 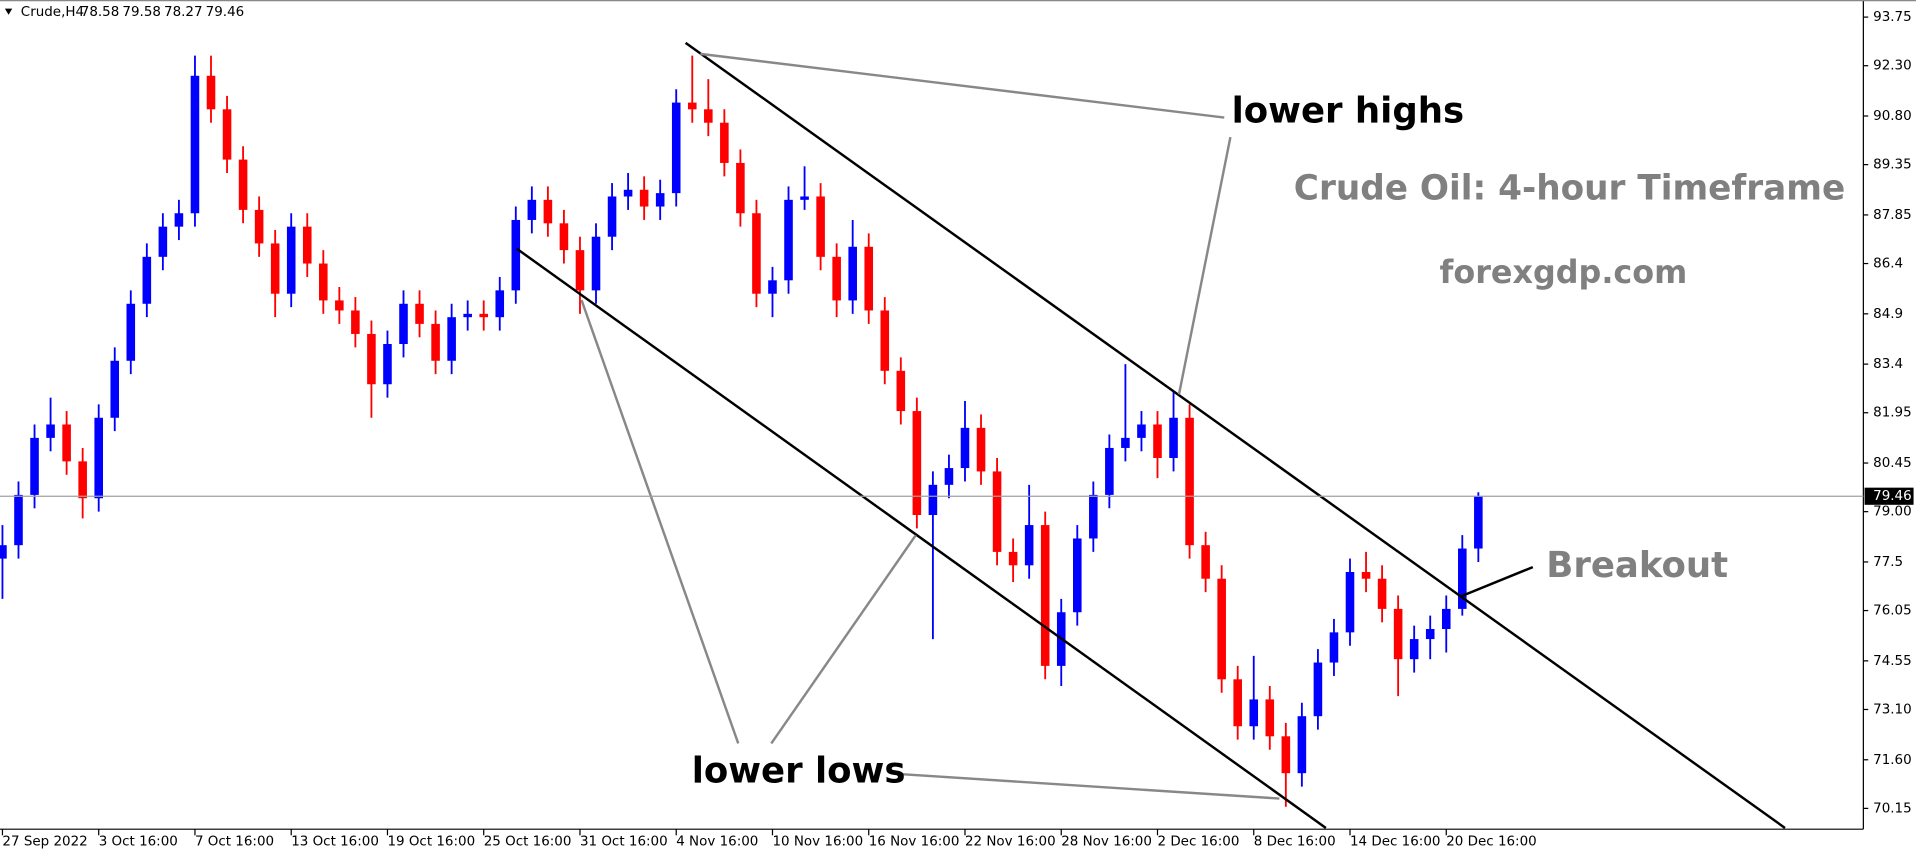 What do you see at coordinates (1892, 611) in the screenshot?
I see `y-tick-label: 76.05` at bounding box center [1892, 611].